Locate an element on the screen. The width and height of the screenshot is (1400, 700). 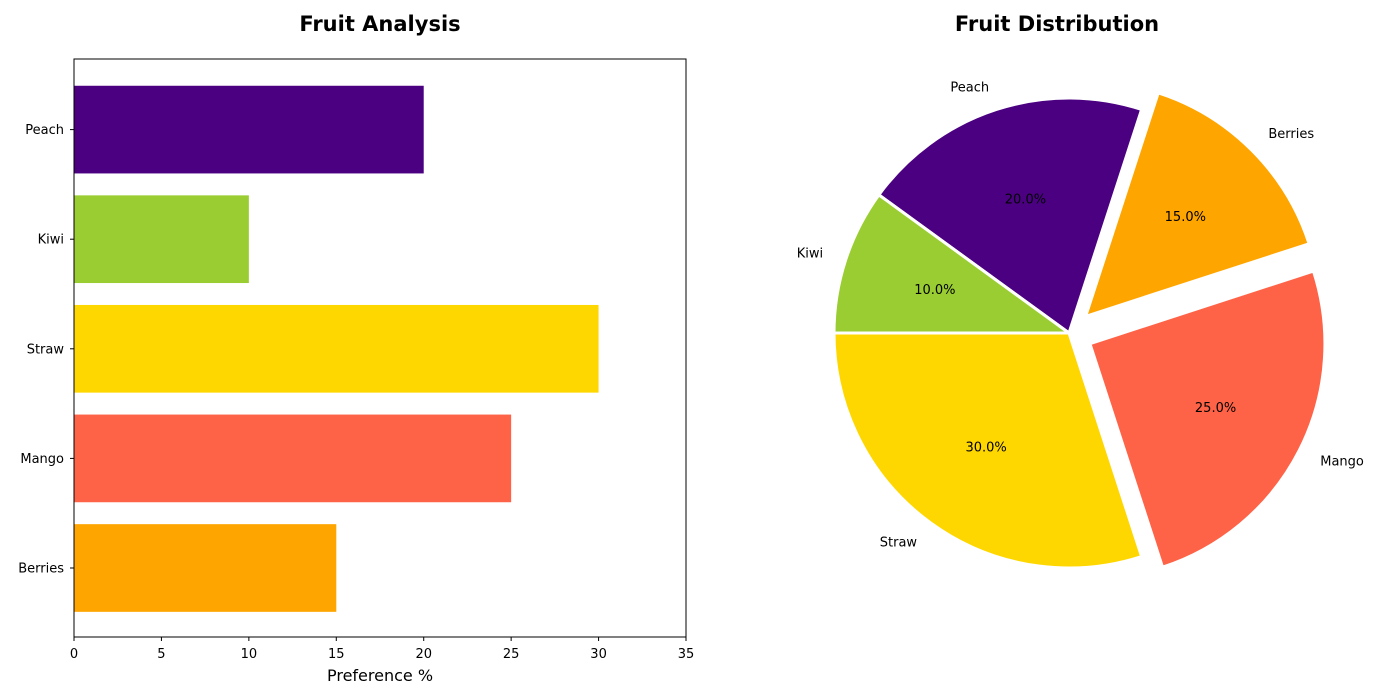
x-tick-label-20: 20 is located at coordinates (423, 654).